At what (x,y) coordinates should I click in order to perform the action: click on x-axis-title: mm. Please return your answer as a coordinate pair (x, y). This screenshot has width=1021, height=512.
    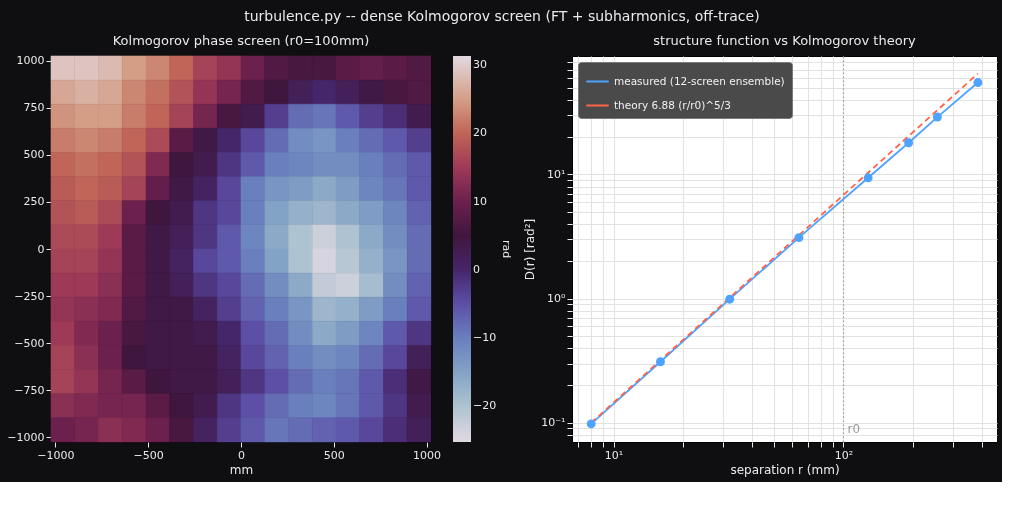
    Looking at the image, I should click on (241, 469).